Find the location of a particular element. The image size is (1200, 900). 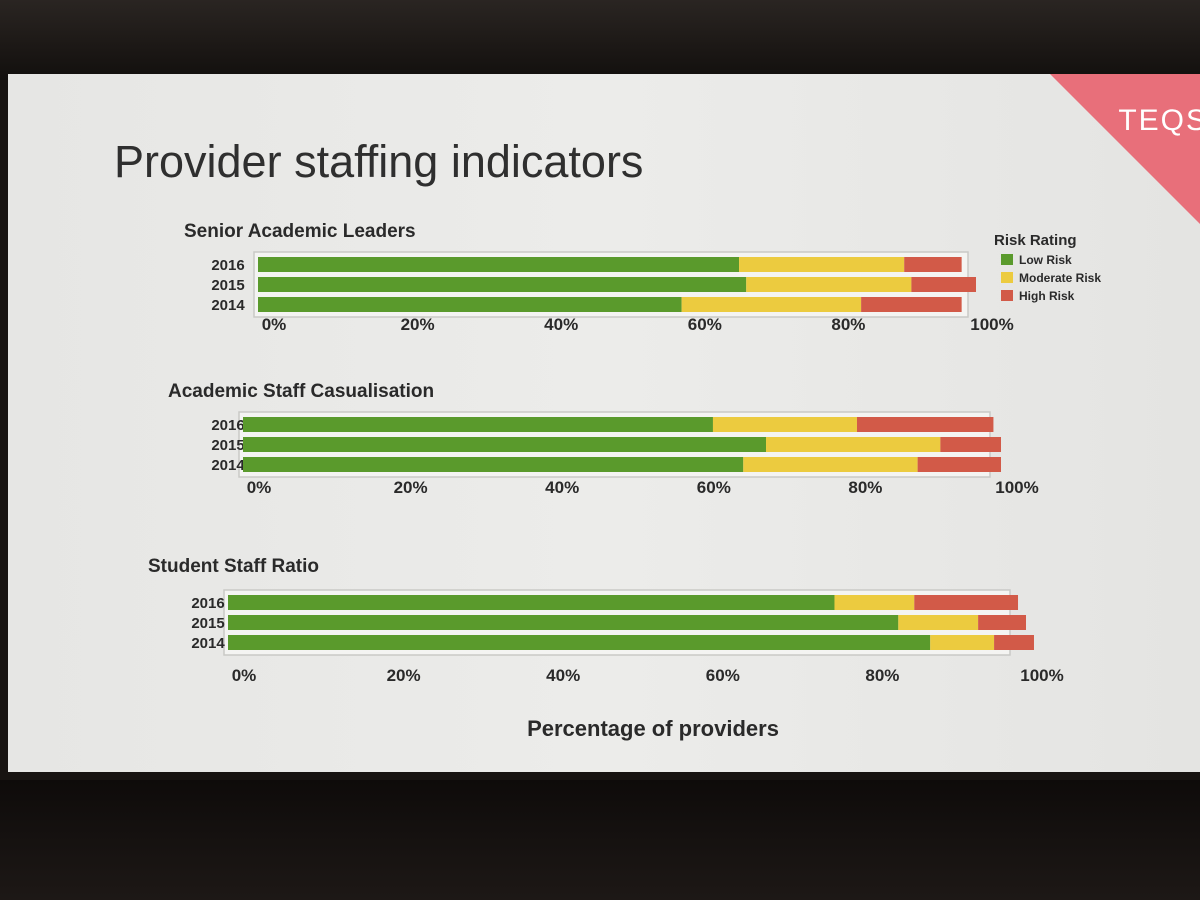

chart-title: Academic Staff Casualisation is located at coordinates (301, 391).